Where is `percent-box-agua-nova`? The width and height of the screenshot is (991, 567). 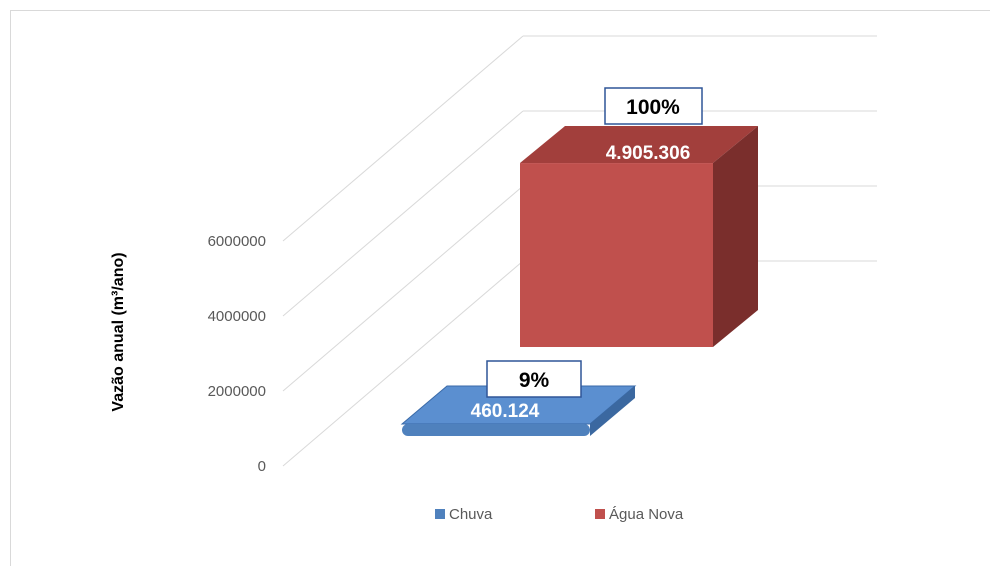
percent-box-agua-nova is located at coordinates (653, 106).